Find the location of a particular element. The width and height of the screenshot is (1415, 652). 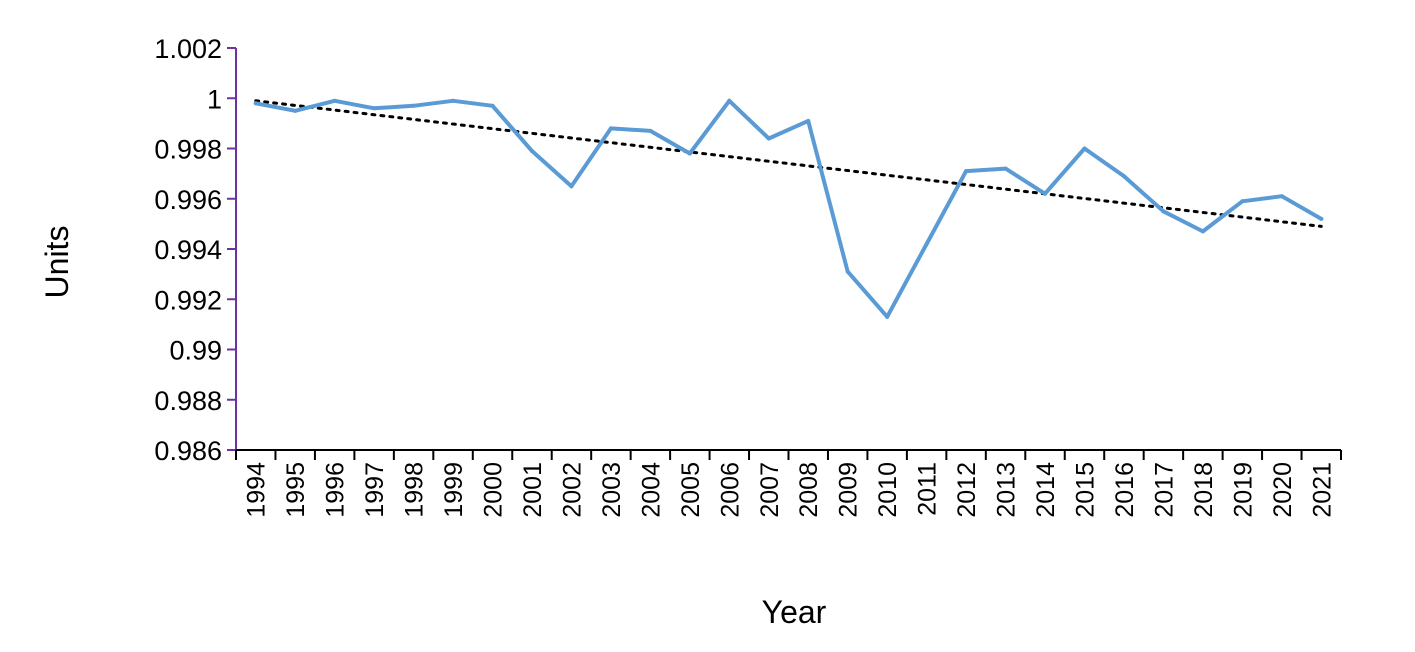

y-tick-label: 0.986 is located at coordinates (188, 451).